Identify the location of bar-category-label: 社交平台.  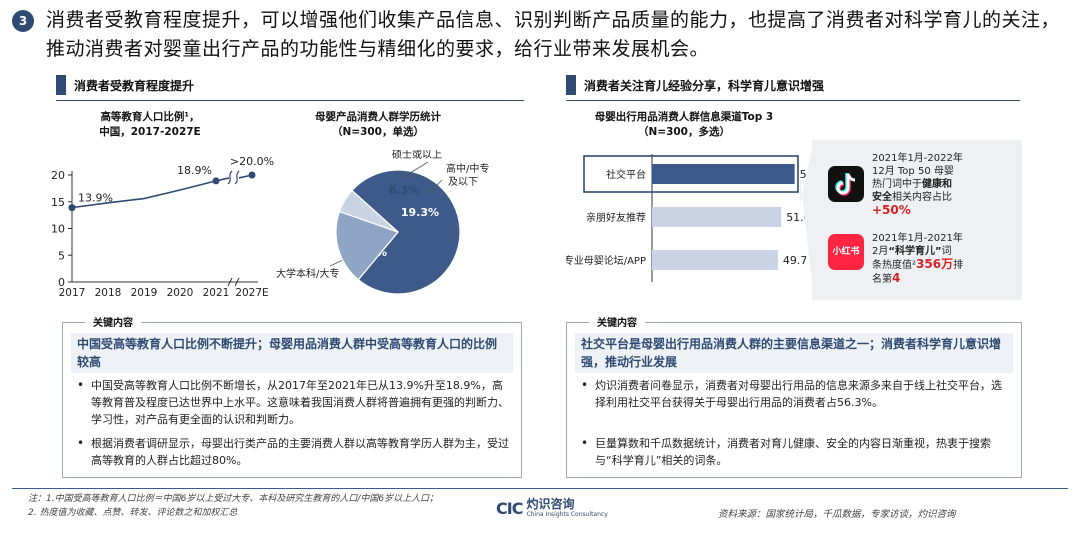
(626, 174).